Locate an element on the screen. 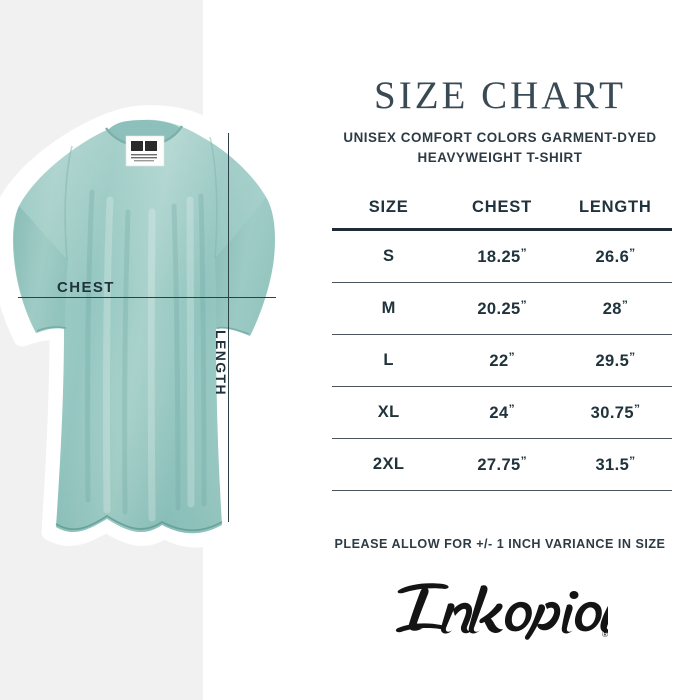 This screenshot has width=700, height=700. value-length: 28 is located at coordinates (612, 309).